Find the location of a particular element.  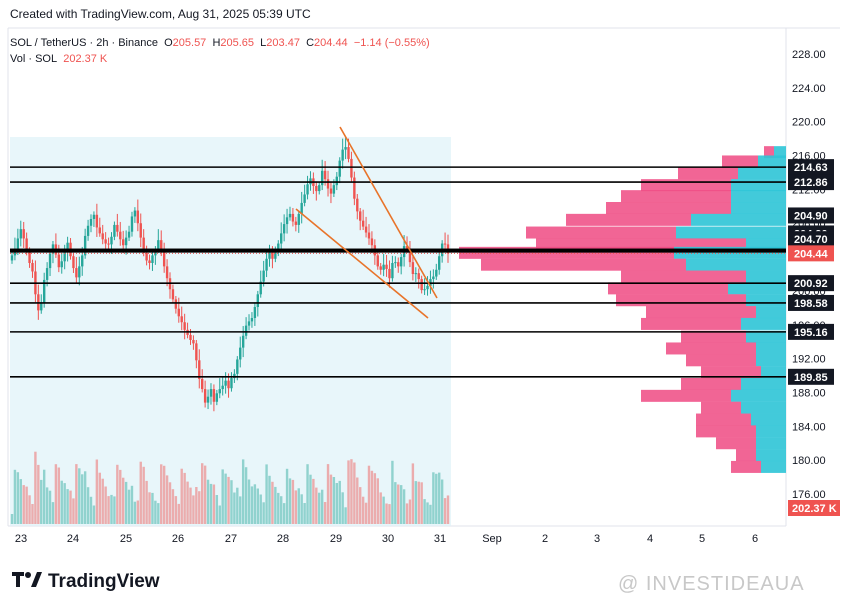

level-tag-label: 214.63 is located at coordinates (811, 168).